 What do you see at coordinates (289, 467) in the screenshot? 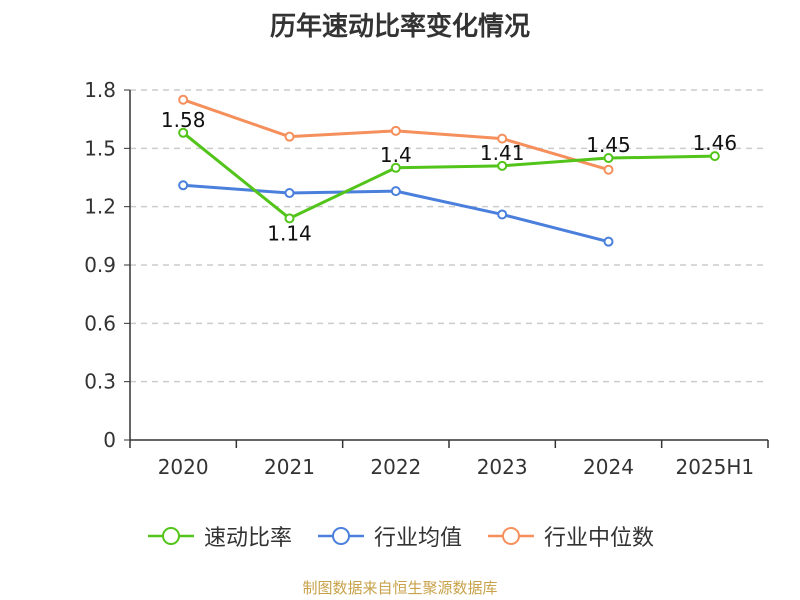
I see `x-tick-label: 2021` at bounding box center [289, 467].